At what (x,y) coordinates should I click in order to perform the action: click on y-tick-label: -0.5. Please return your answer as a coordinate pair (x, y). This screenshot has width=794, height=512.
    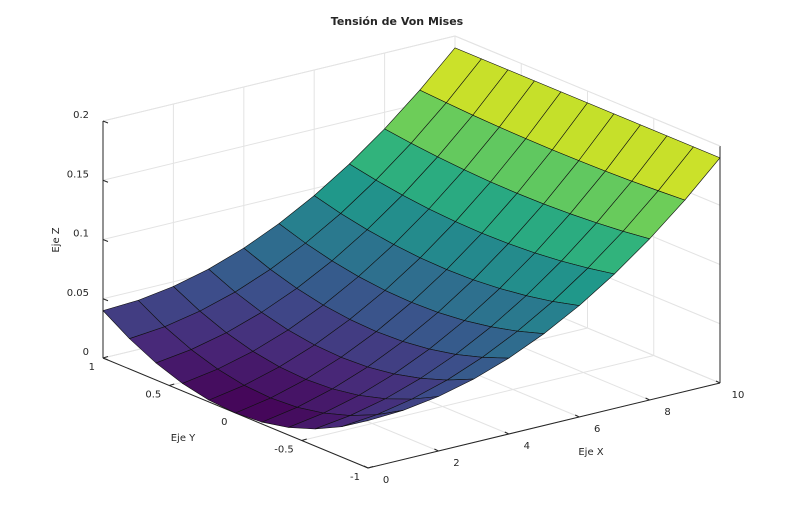
    Looking at the image, I should click on (284, 450).